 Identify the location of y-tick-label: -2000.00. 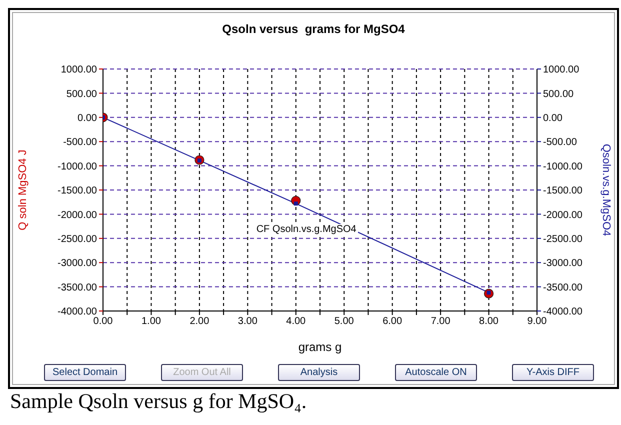
(78, 215).